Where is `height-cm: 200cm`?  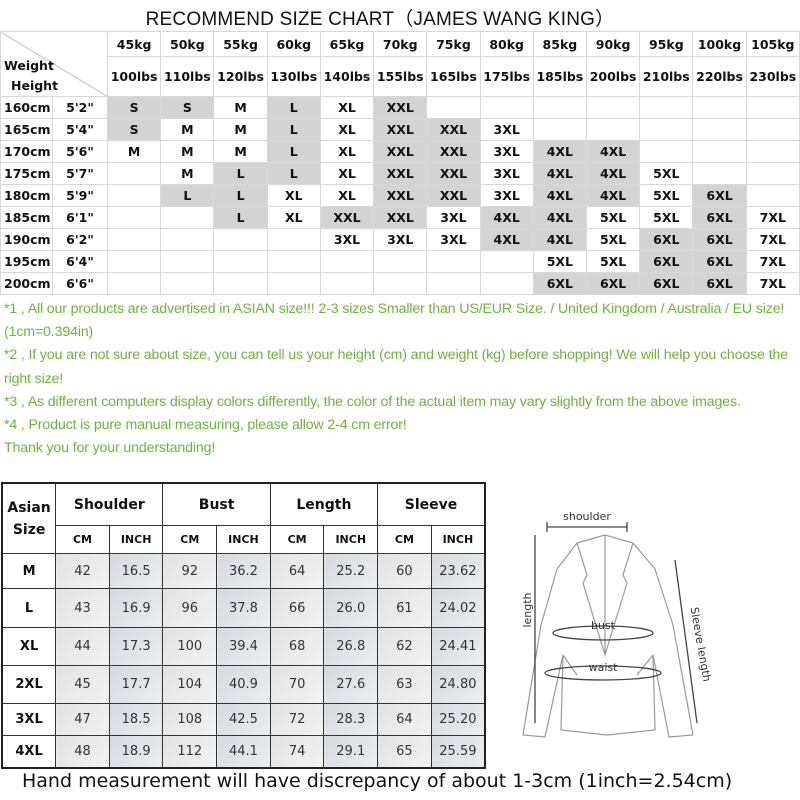
height-cm: 200cm is located at coordinates (26, 283).